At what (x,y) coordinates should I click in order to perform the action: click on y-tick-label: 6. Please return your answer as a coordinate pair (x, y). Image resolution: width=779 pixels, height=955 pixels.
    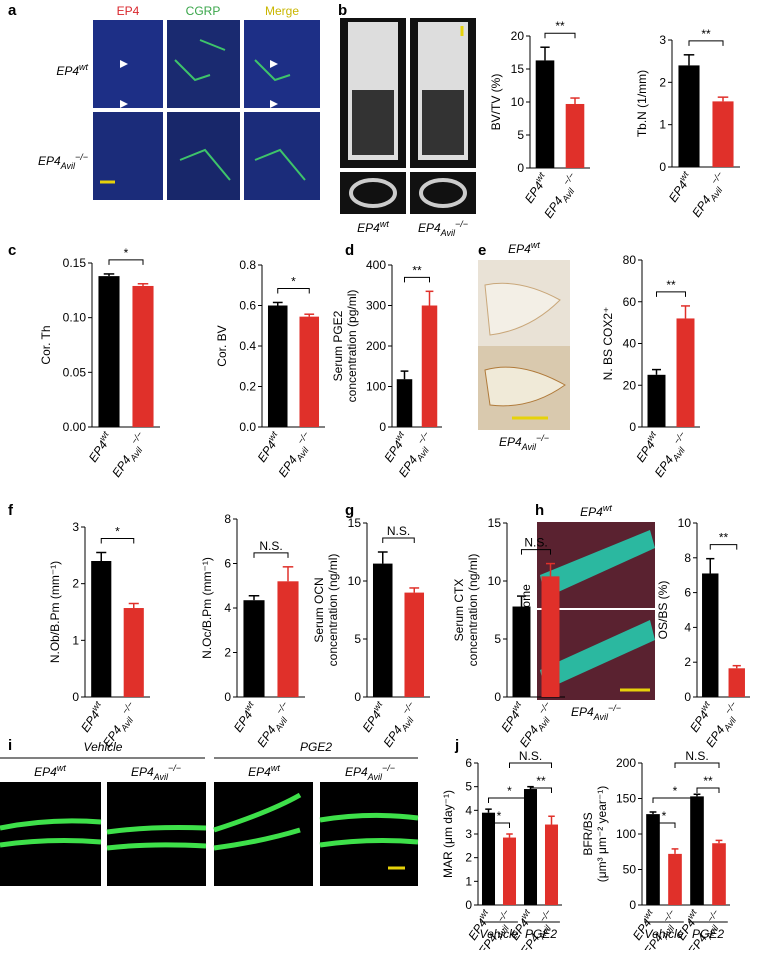
    Looking at the image, I should click on (227, 564).